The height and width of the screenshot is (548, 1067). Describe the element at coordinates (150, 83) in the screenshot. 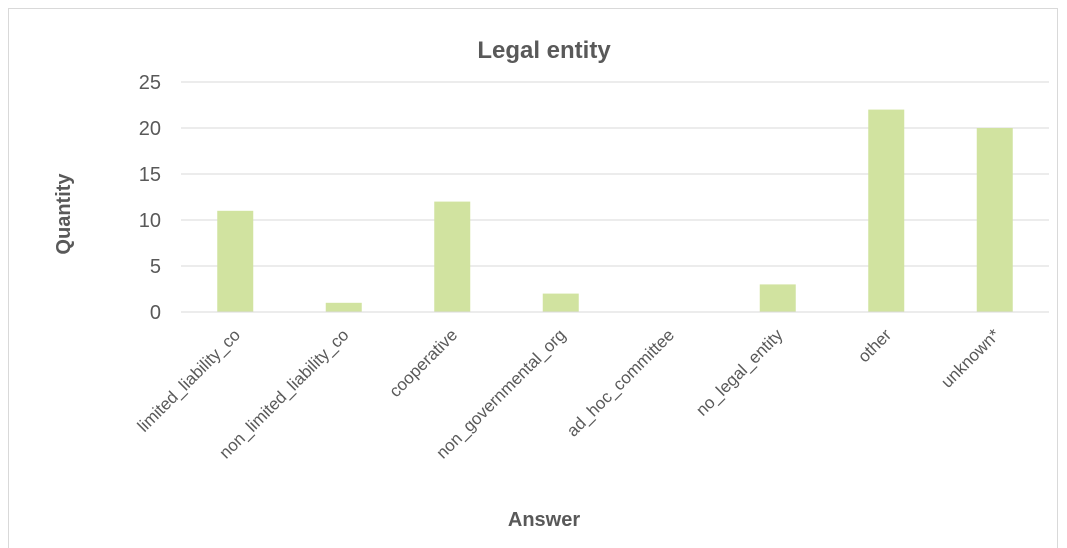

I see `y-tick-label: 25` at that location.